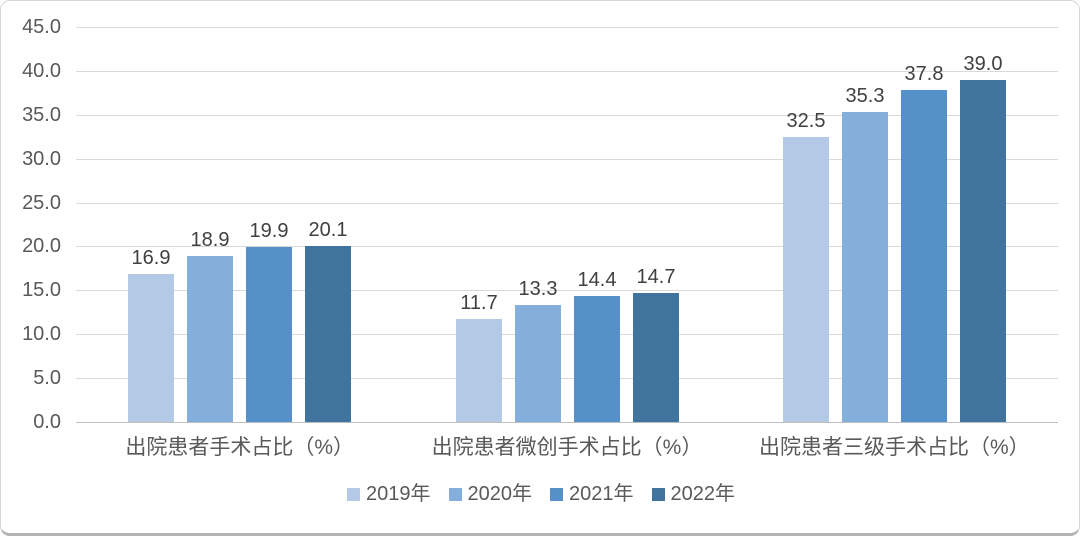 The image size is (1080, 536). What do you see at coordinates (806, 121) in the screenshot?
I see `bar-value-label: 32.5` at bounding box center [806, 121].